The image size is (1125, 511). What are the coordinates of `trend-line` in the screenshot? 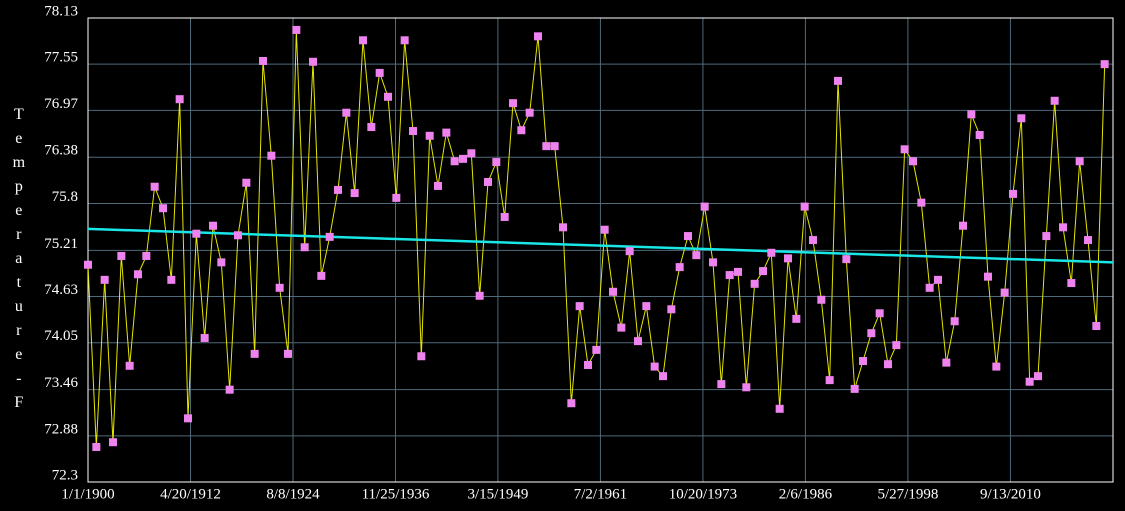 It's located at (600, 245).